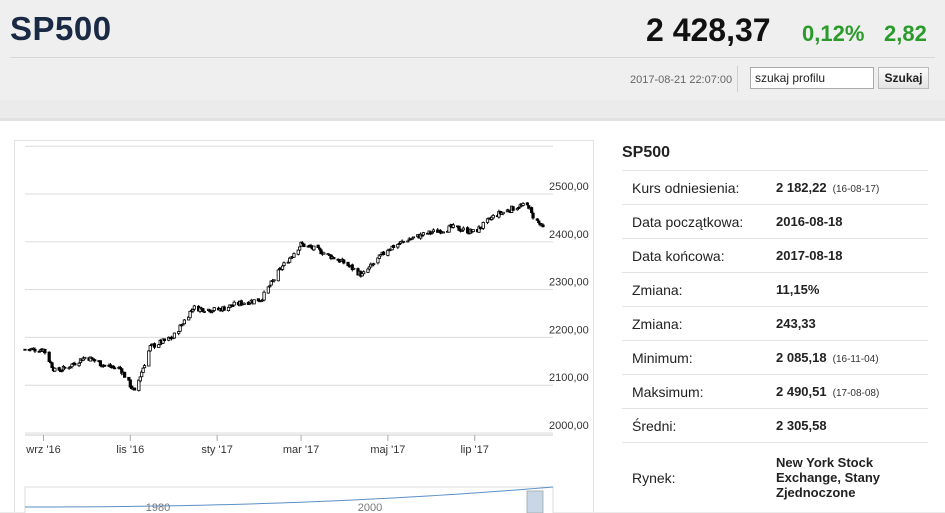 This screenshot has height=513, width=945. I want to click on info-label: Data początkowa:, so click(699, 221).